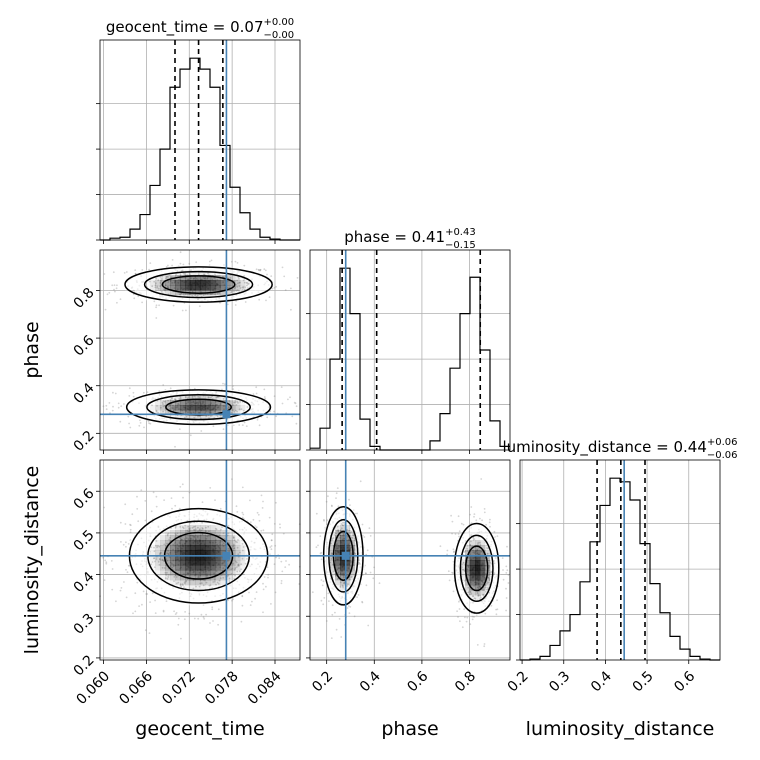  I want to click on x-tick-label: 0.3, so click(559, 681).